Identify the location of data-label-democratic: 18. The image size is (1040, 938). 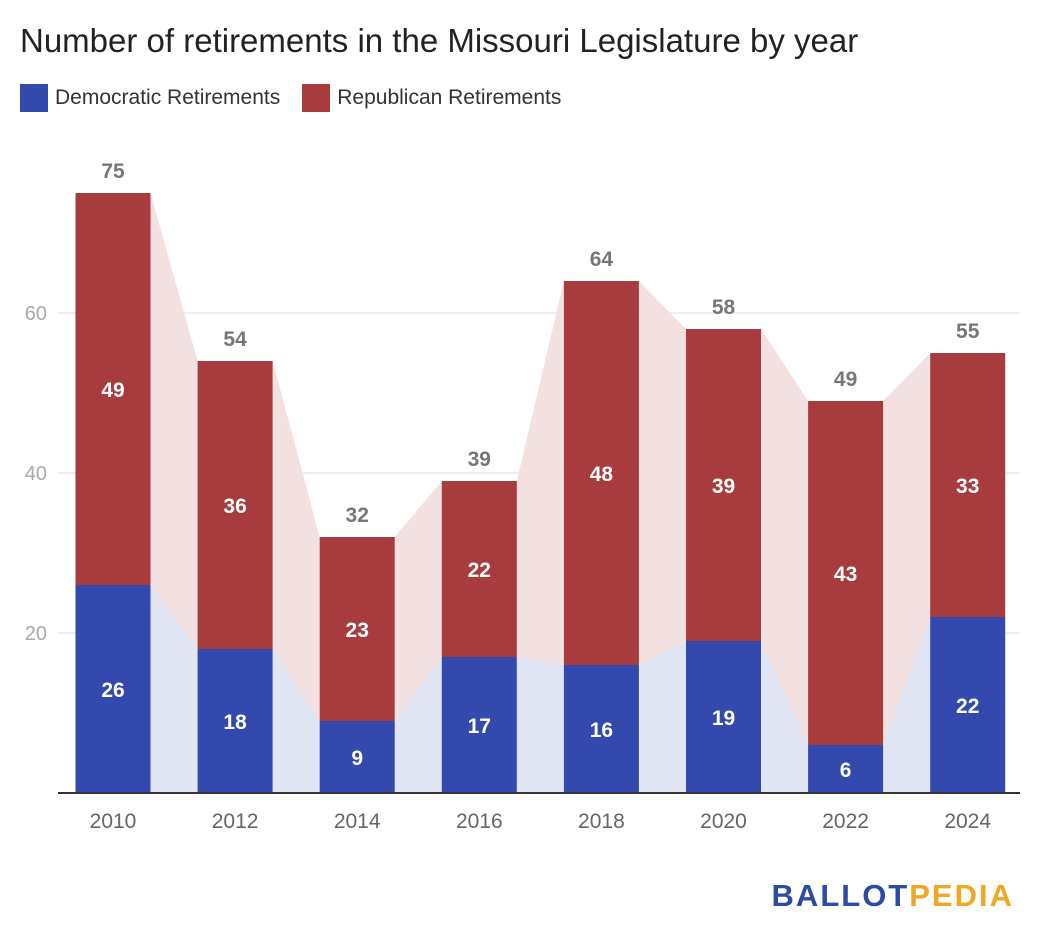
(235, 722).